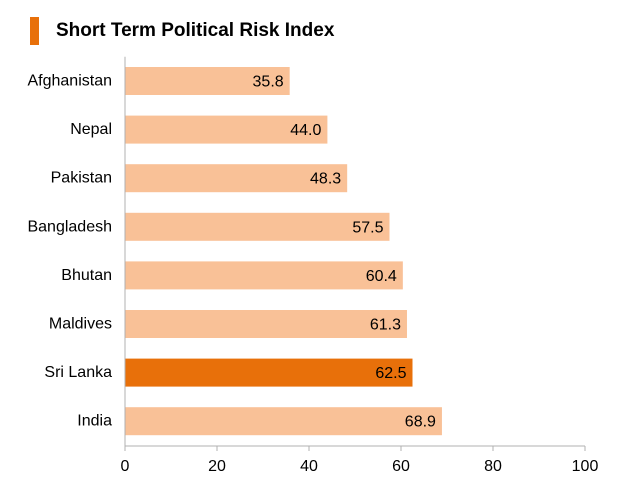  Describe the element at coordinates (236, 178) in the screenshot. I see `bar-pakistan` at that location.